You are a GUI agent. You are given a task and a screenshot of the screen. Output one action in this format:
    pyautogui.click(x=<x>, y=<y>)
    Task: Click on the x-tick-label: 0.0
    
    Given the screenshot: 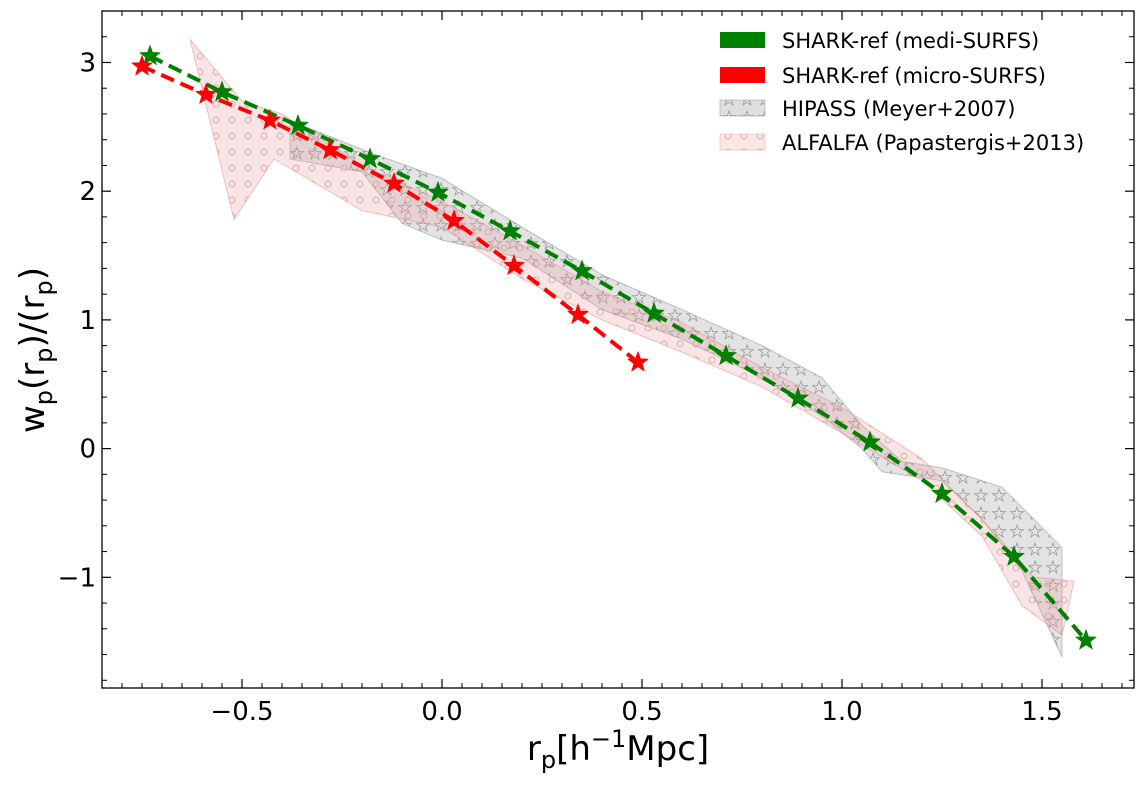 What is the action you would take?
    pyautogui.click(x=441, y=712)
    